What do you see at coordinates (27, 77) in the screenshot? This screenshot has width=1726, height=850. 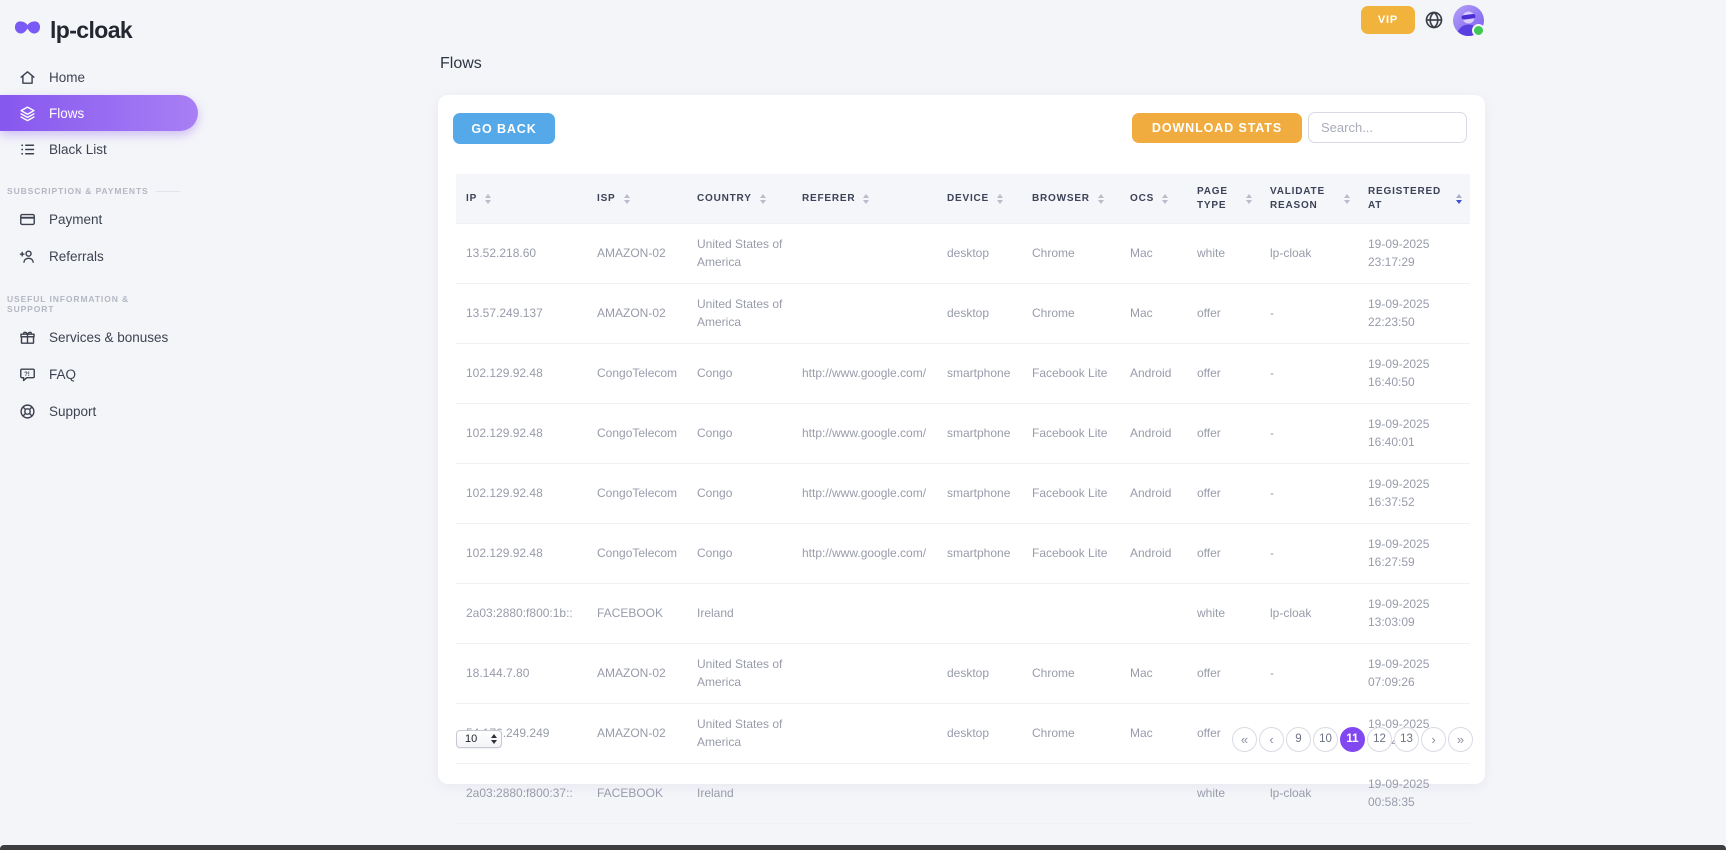 I see `home-icon` at bounding box center [27, 77].